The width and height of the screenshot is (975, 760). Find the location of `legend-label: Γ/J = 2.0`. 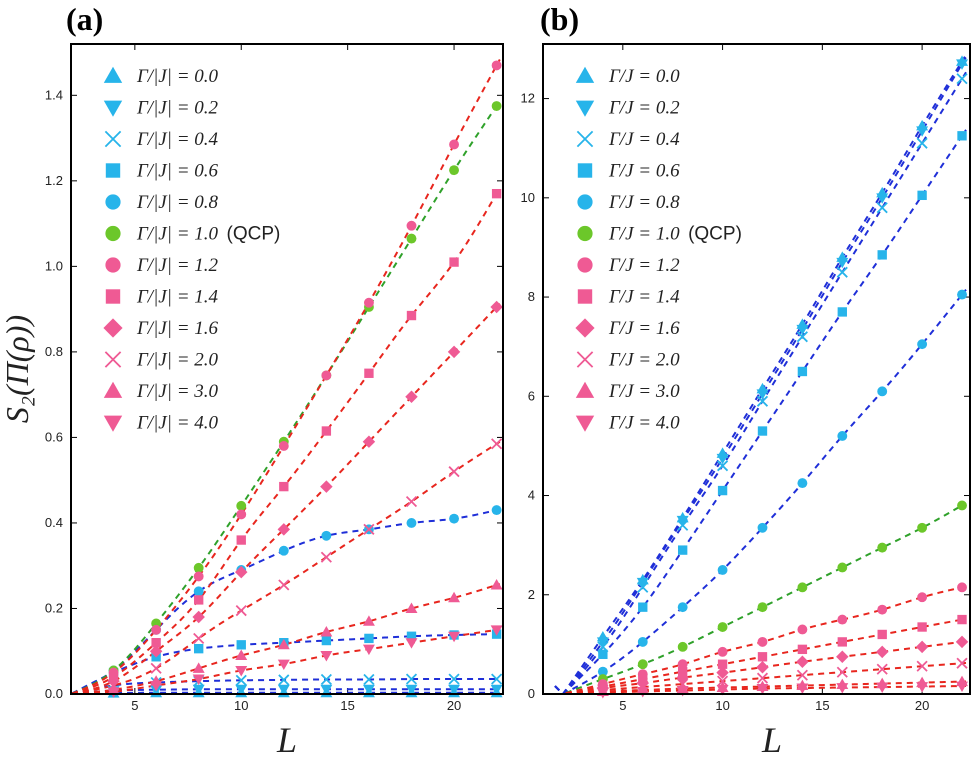

legend-label: Γ/J = 2.0 is located at coordinates (644, 360).